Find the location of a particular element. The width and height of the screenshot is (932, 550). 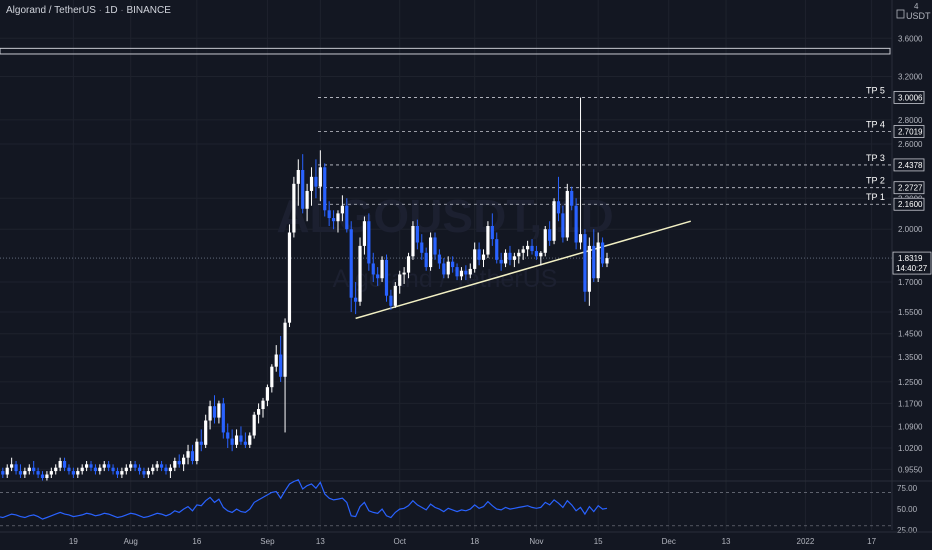

target-price-value: 2.7019 is located at coordinates (910, 132).